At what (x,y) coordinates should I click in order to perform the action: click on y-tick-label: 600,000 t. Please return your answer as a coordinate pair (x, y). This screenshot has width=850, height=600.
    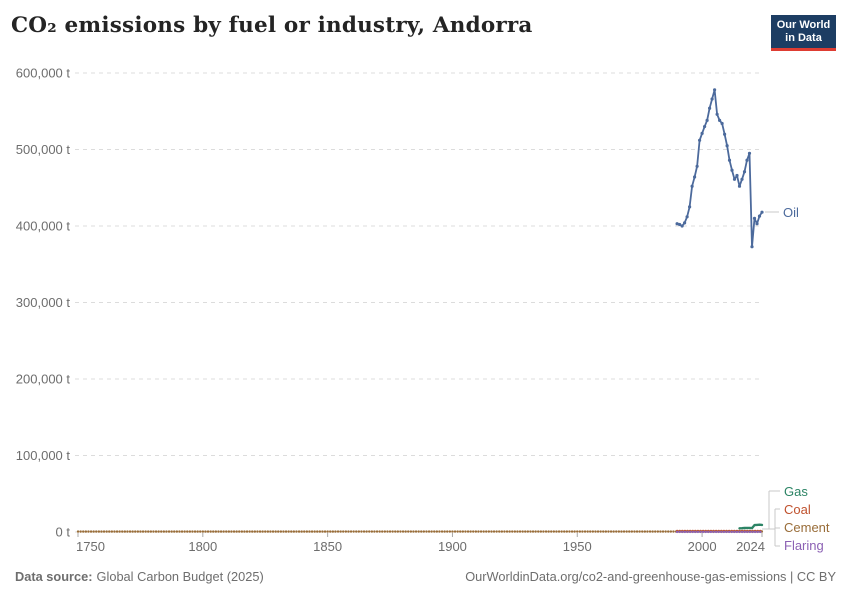
    Looking at the image, I should click on (43, 73).